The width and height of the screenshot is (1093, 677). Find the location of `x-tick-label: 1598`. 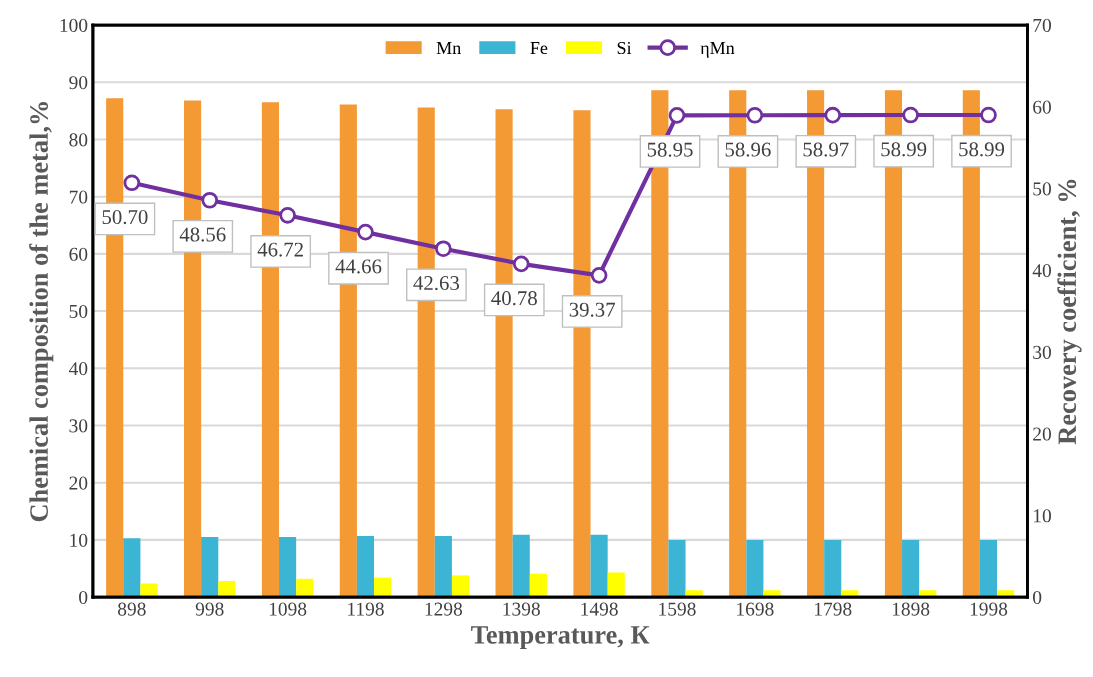

x-tick-label: 1598 is located at coordinates (677, 609).